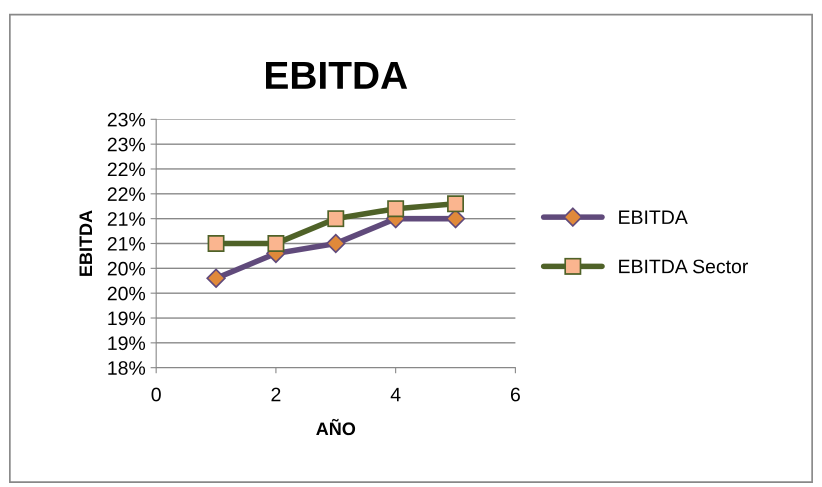 The width and height of the screenshot is (822, 487). What do you see at coordinates (337, 75) in the screenshot?
I see `chart-title: EBITDA` at bounding box center [337, 75].